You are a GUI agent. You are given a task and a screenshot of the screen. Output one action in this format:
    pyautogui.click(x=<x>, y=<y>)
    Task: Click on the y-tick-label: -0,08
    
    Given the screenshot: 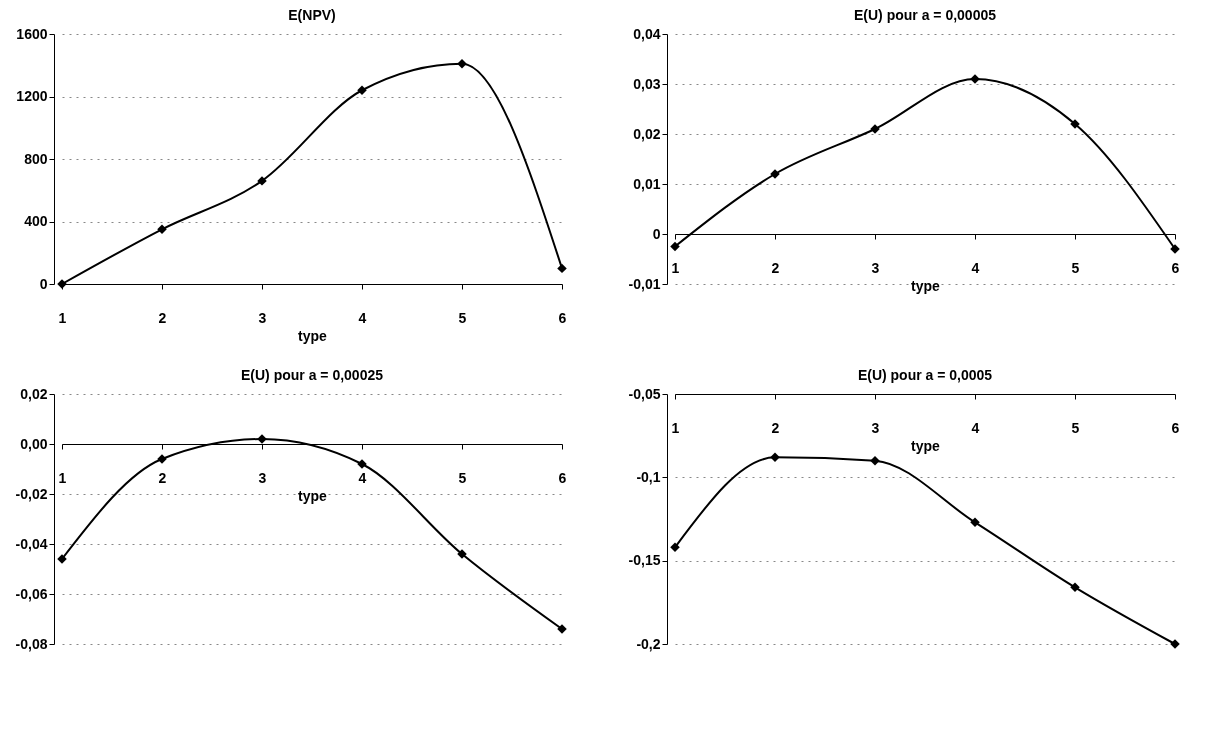 What is the action you would take?
    pyautogui.click(x=31, y=643)
    